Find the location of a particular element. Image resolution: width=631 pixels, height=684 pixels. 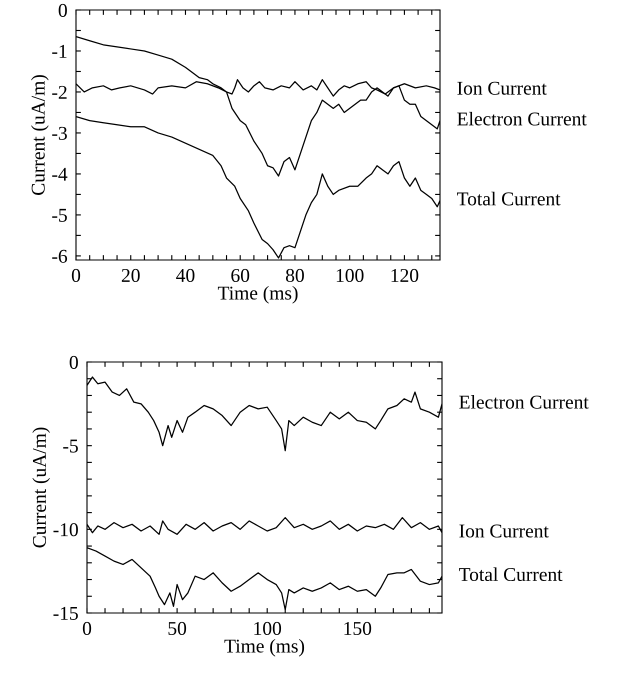

x-tick-label: 150 is located at coordinates (358, 629).